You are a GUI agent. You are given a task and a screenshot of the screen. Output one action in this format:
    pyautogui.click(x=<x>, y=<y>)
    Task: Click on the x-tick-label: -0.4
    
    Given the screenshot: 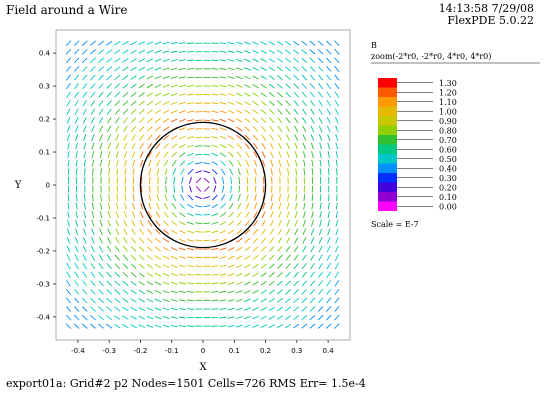 What is the action you would take?
    pyautogui.click(x=78, y=351)
    